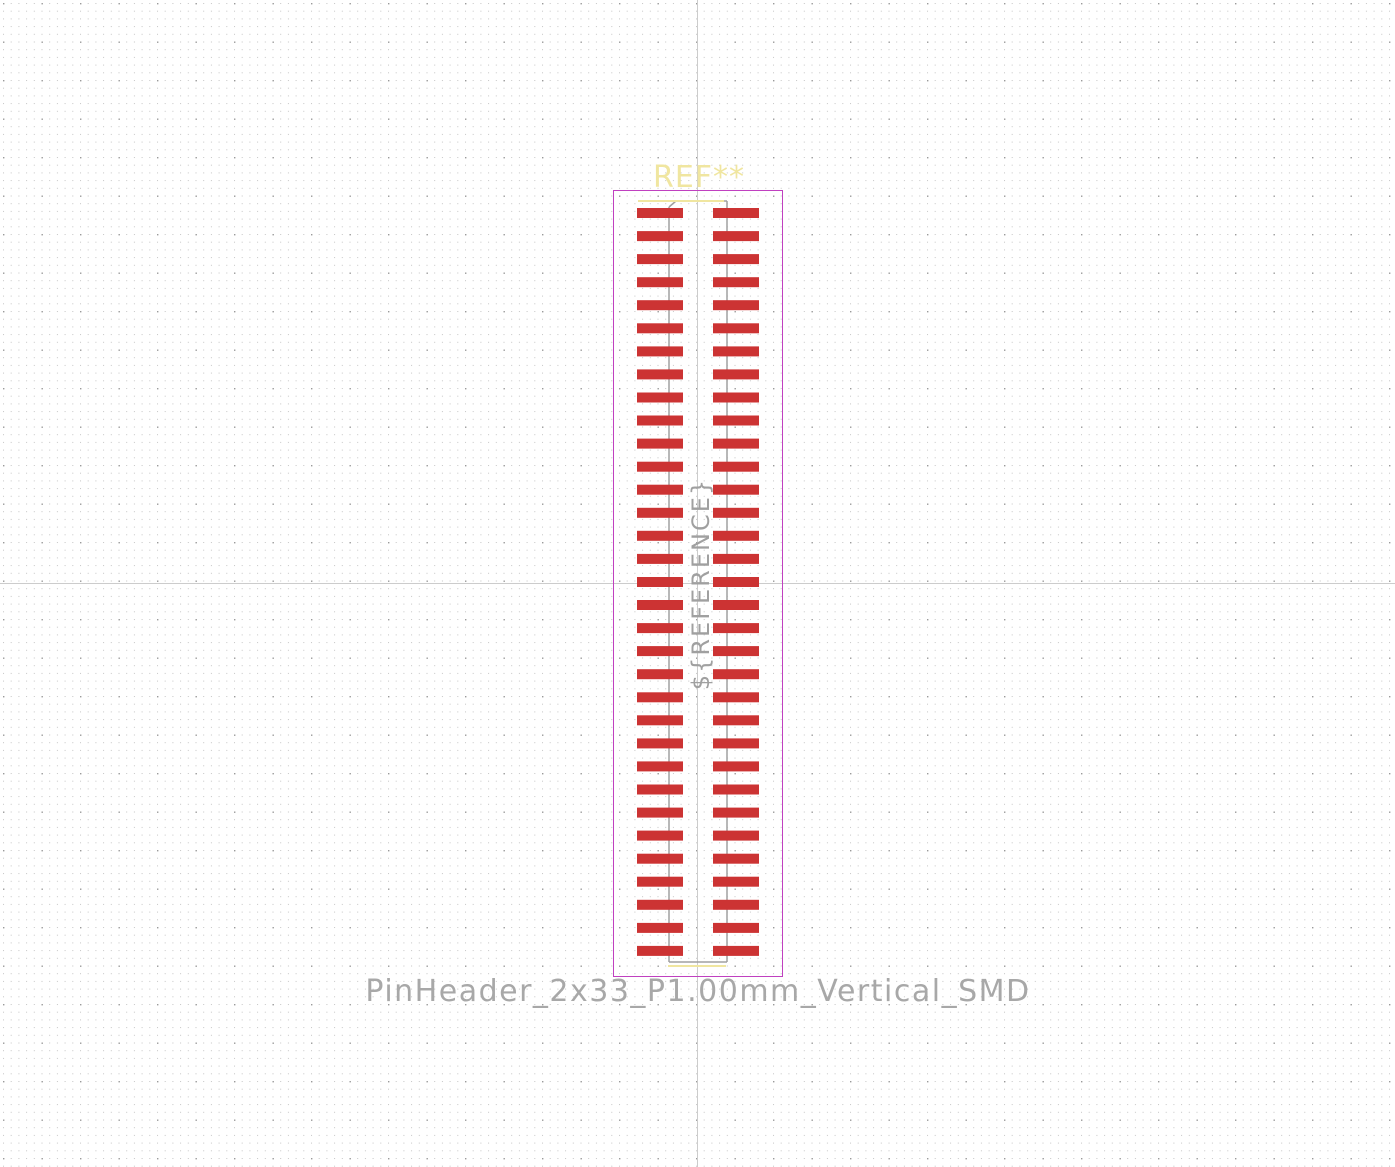 The height and width of the screenshot is (1167, 1395). I want to click on silkscreen-layer, so click(682, 583).